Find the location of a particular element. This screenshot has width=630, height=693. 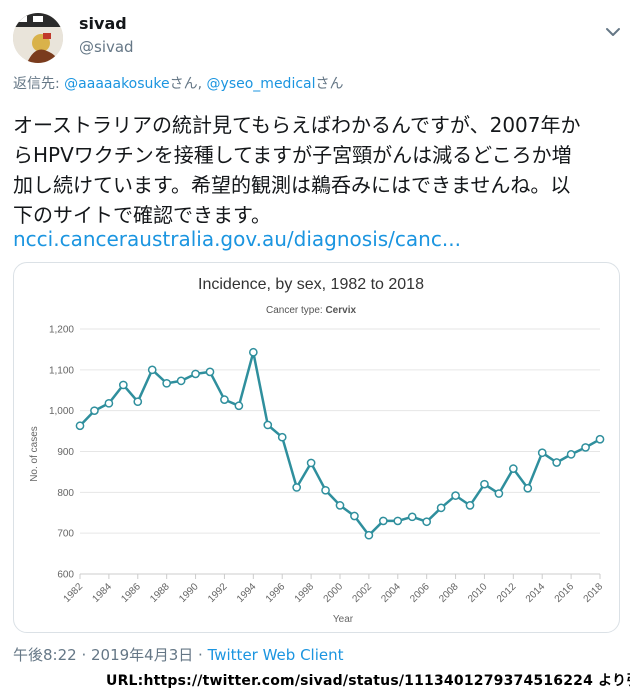

reply-context: 返信先: @aaaaakosukeさん, @yseo_medicalさん is located at coordinates (178, 83).